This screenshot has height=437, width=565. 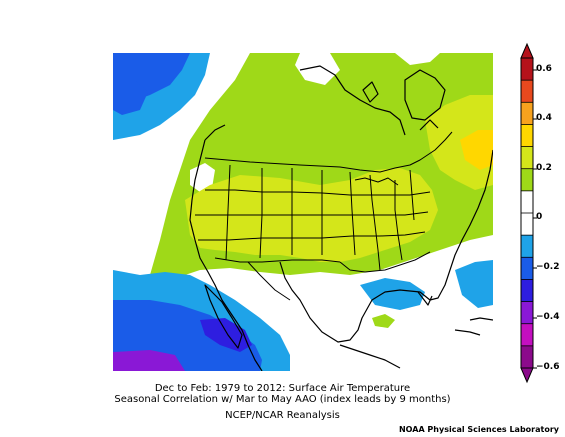 What do you see at coordinates (548, 317) in the screenshot?
I see `colorbar-tick-5: −0.4` at bounding box center [548, 317].